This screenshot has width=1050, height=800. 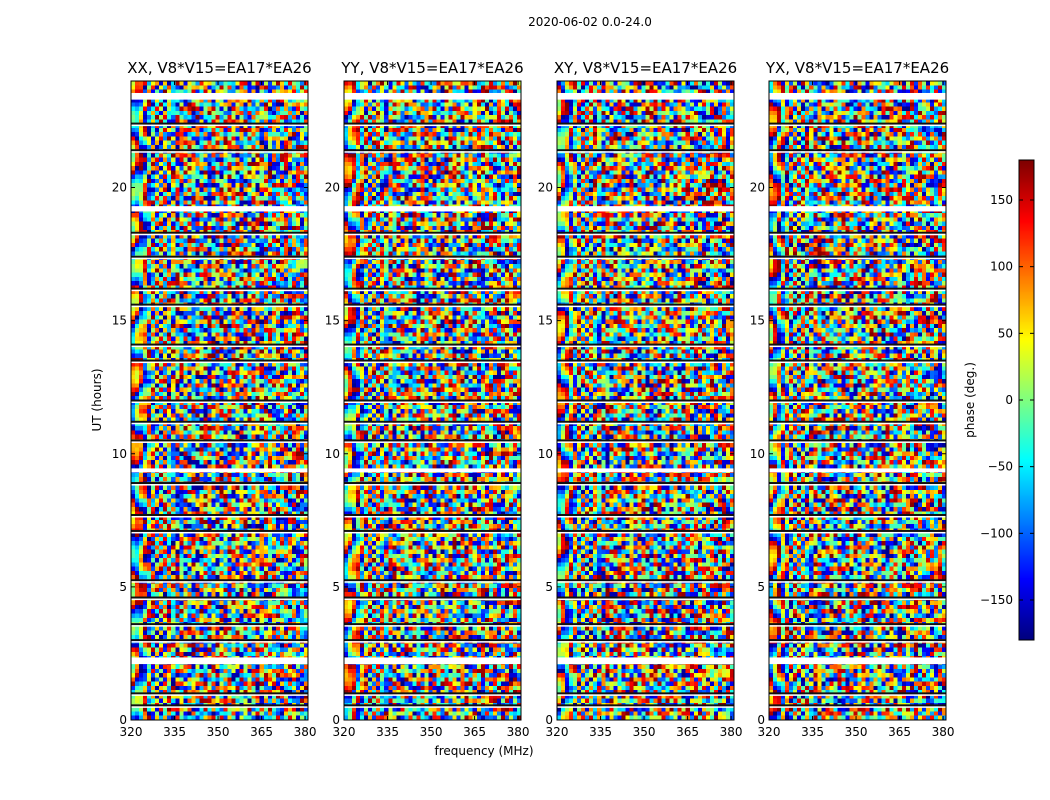 I want to click on ytick-label-0-0: 0, so click(x=123, y=720).